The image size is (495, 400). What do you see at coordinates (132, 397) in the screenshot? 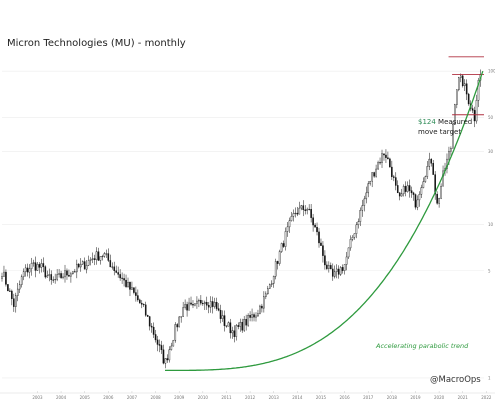
I see `x-tick-label: 2007` at bounding box center [132, 397].